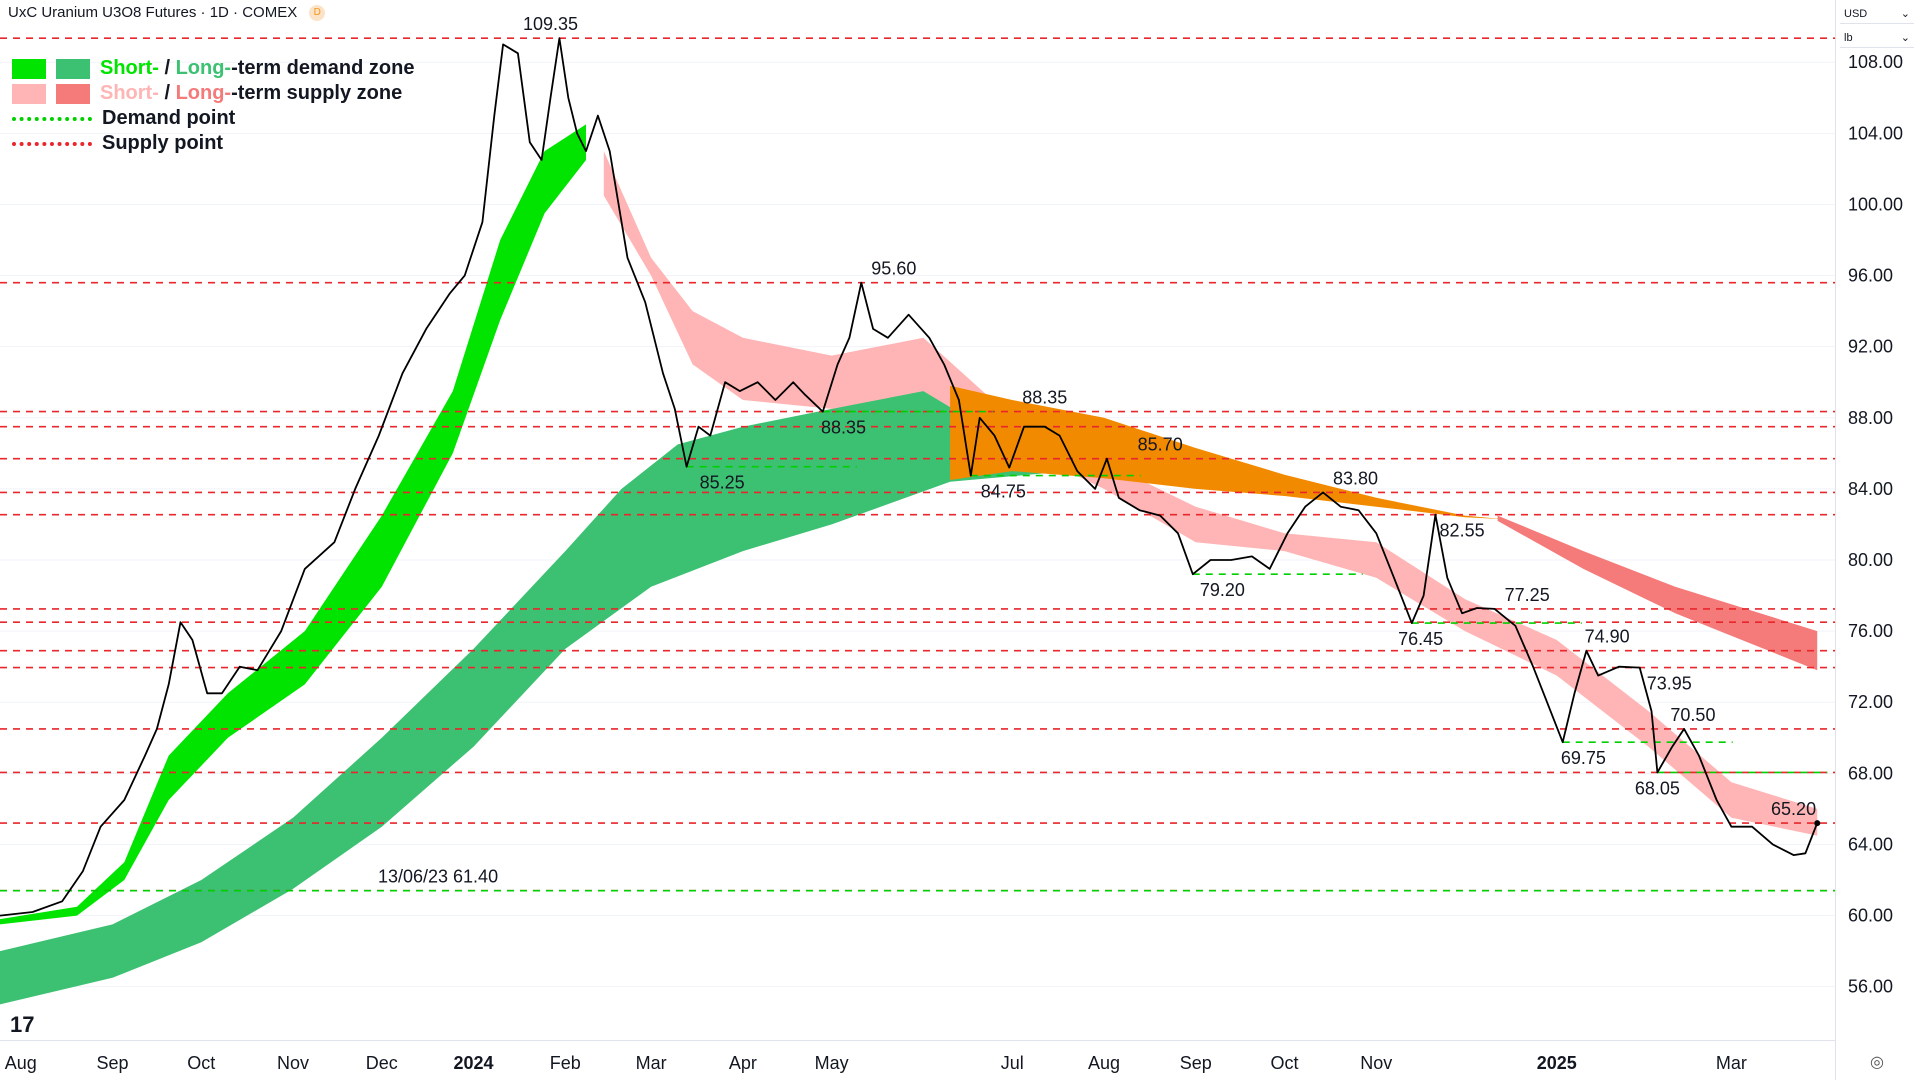  What do you see at coordinates (323, 68) in the screenshot?
I see `legend-rest-text: -term demand zone` at bounding box center [323, 68].